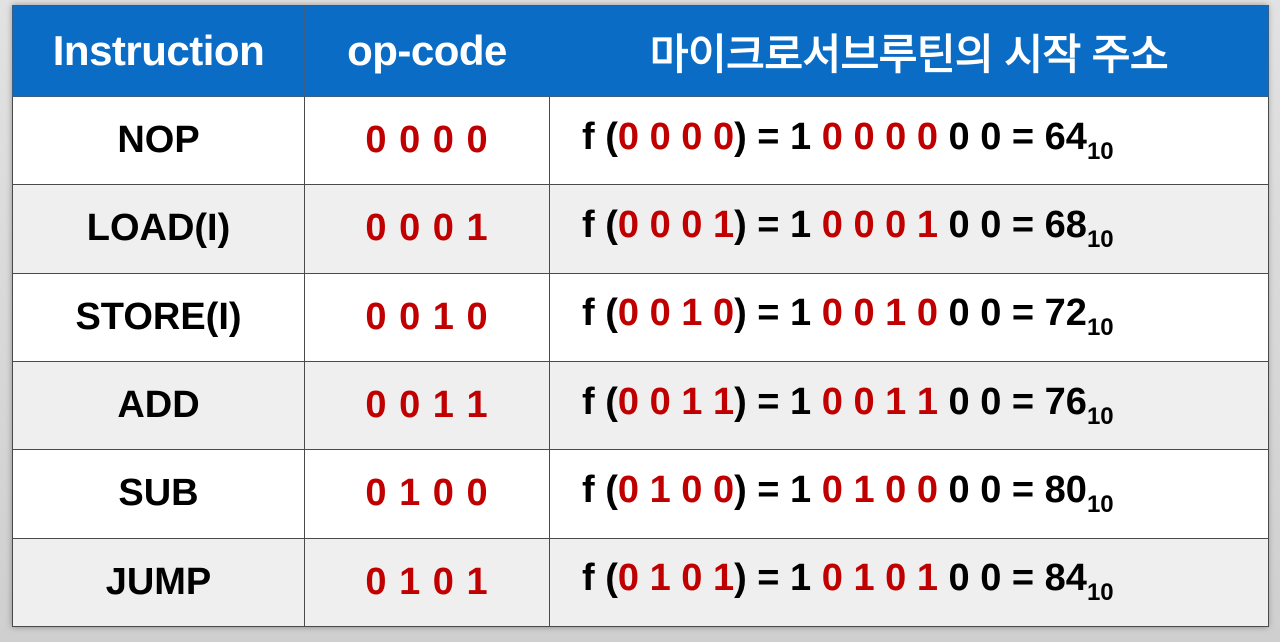  Describe the element at coordinates (158, 51) in the screenshot. I see `header-instruction: Instruction` at that location.